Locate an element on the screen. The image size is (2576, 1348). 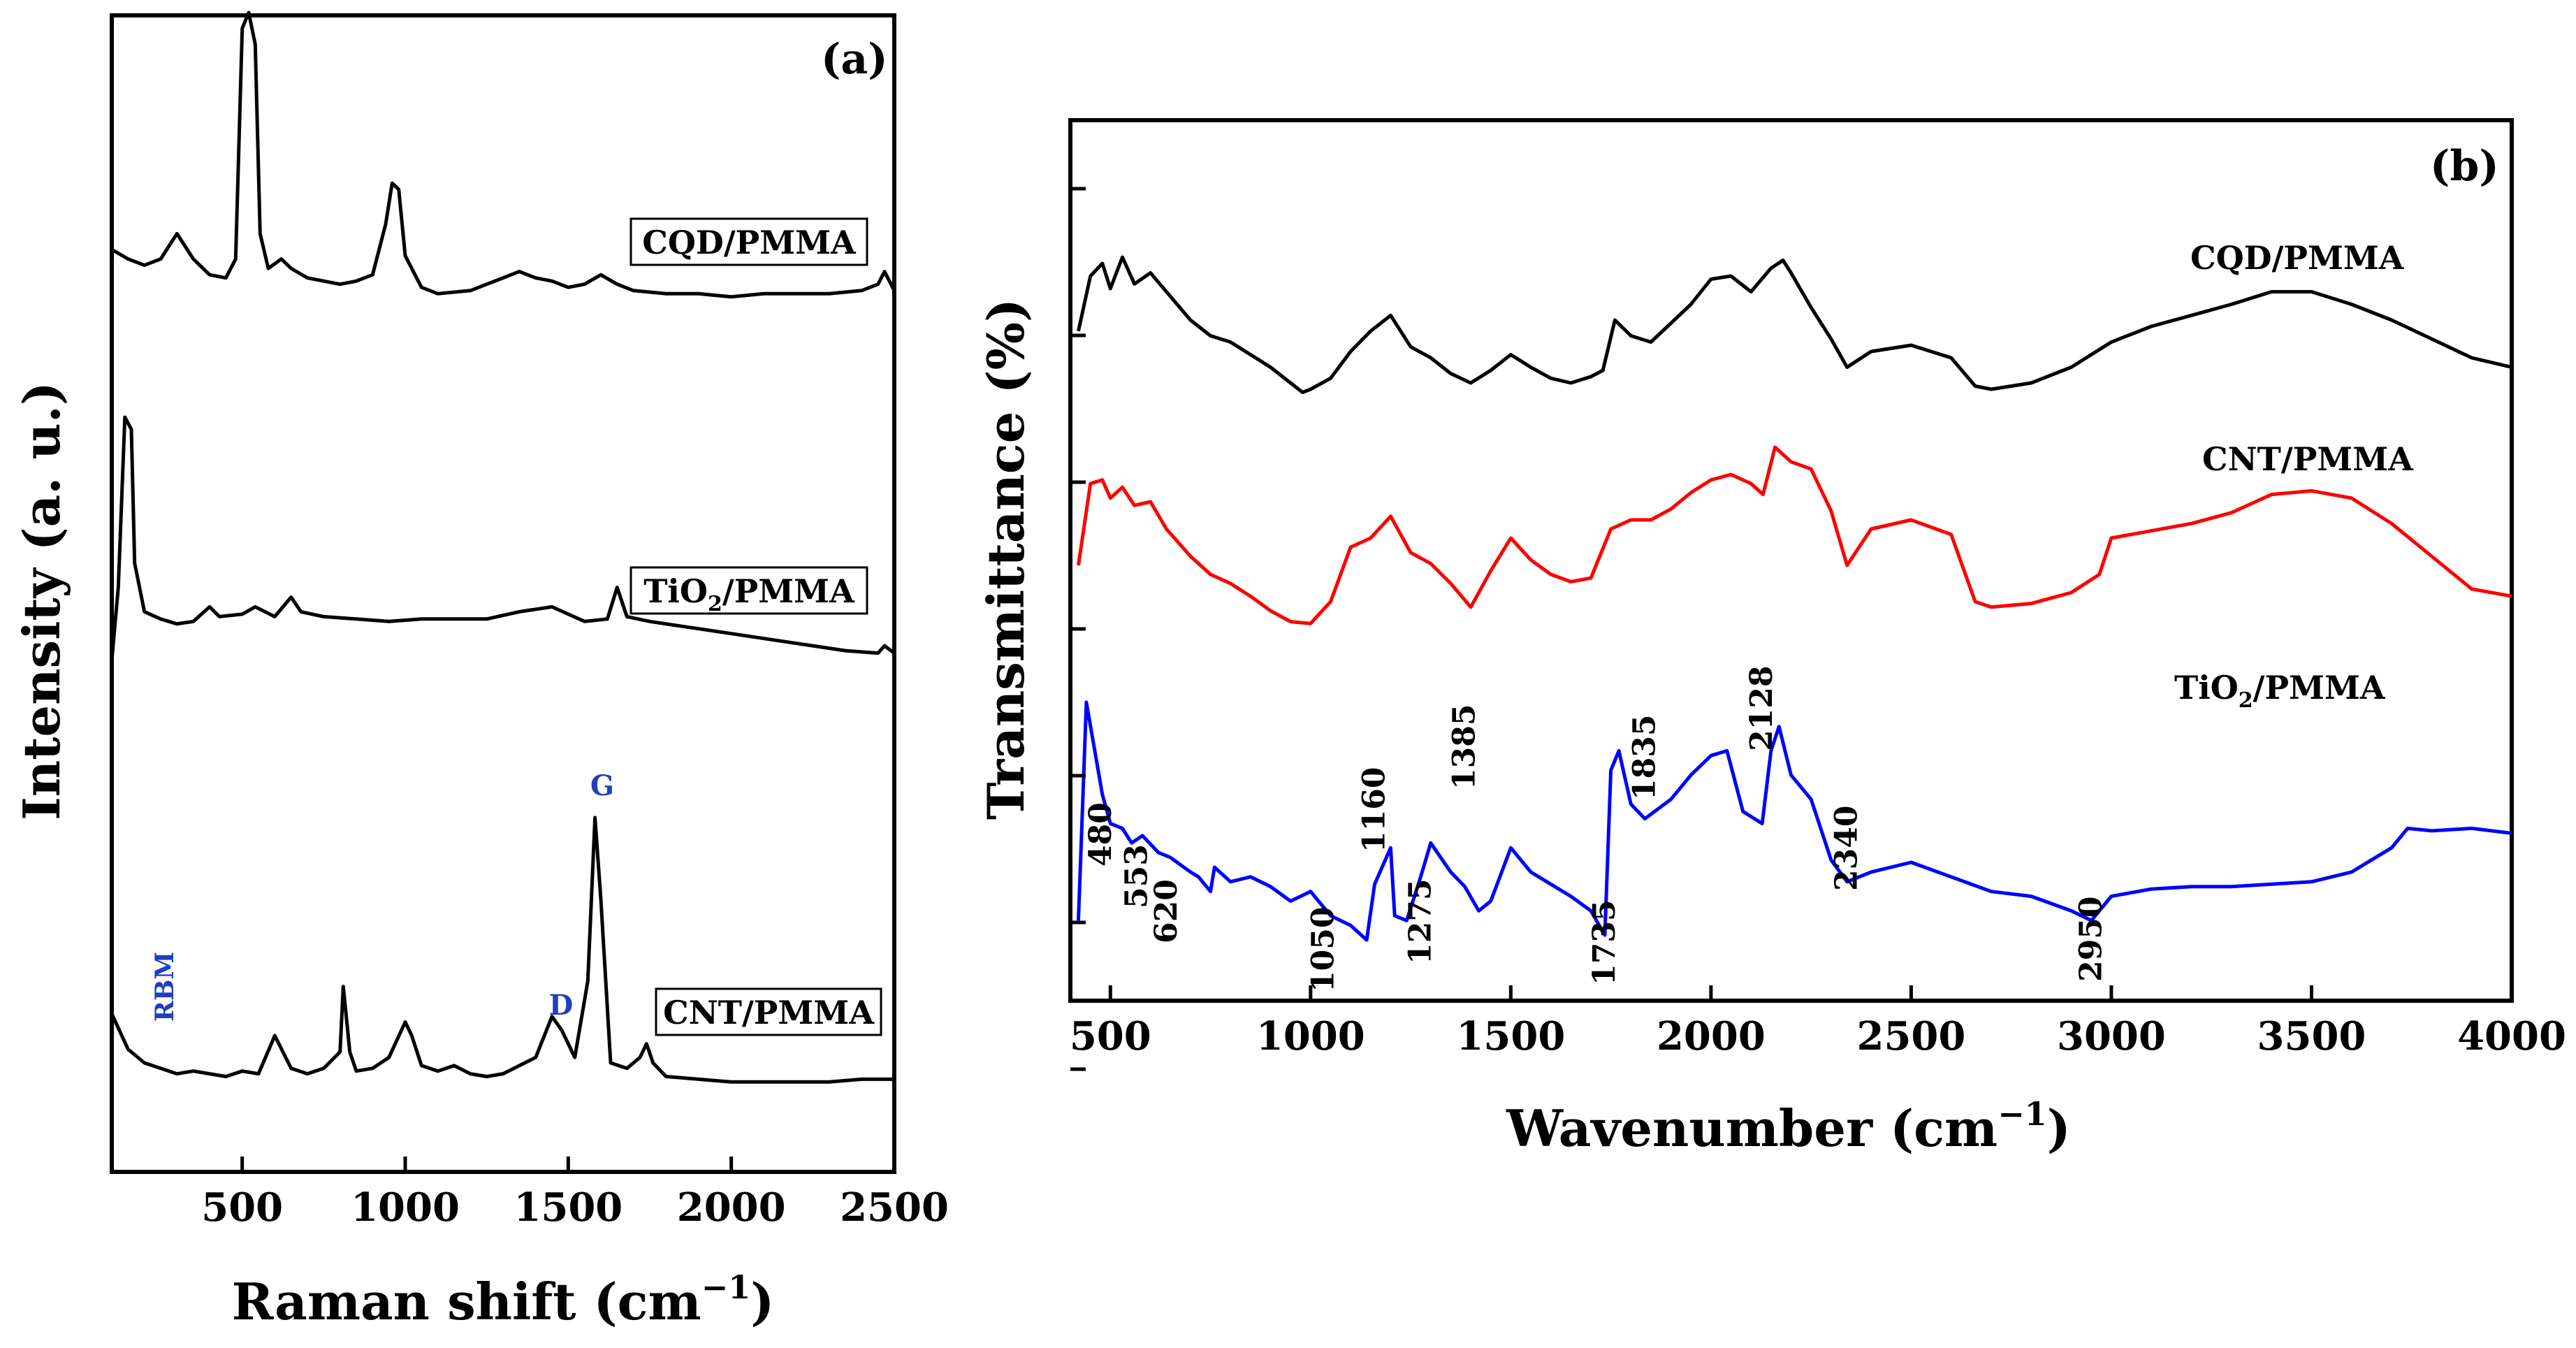
b-annotation-1275: 1275 is located at coordinates (1420, 921).